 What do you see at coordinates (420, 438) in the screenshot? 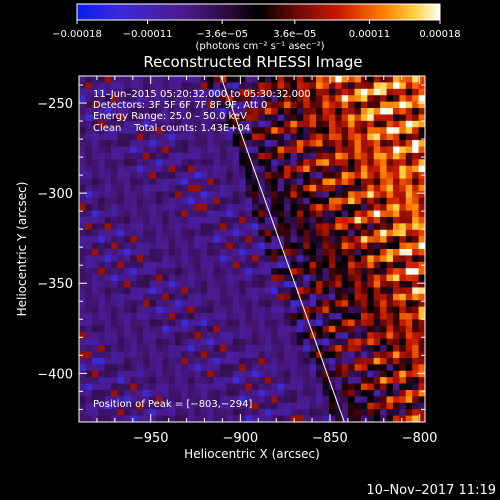
I see `x-tick-label: −800` at bounding box center [420, 438].